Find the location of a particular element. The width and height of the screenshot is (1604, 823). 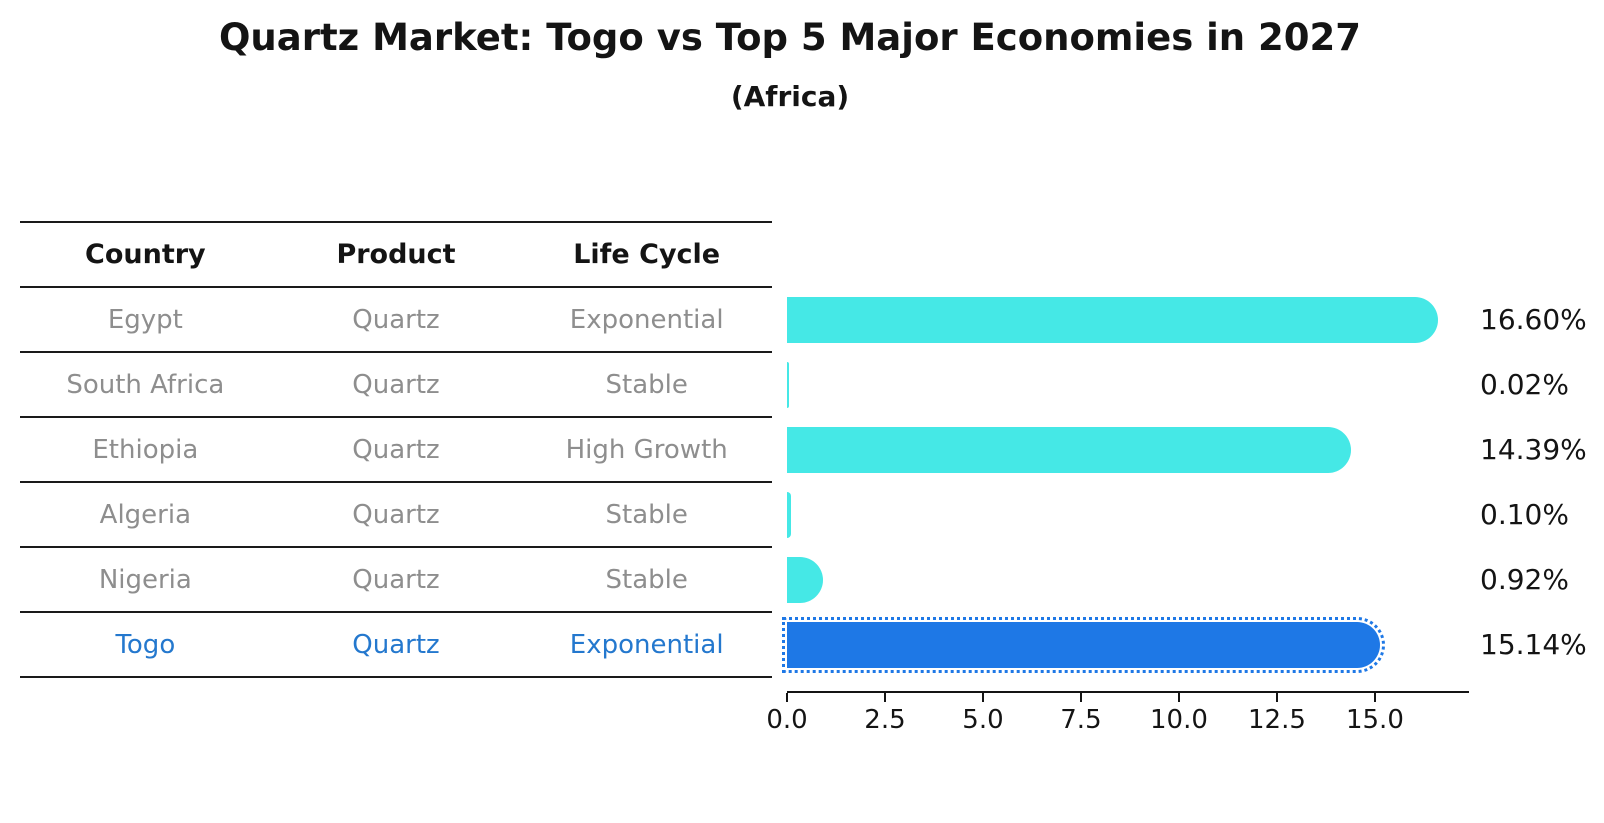

bar-nigeria is located at coordinates (805, 580).